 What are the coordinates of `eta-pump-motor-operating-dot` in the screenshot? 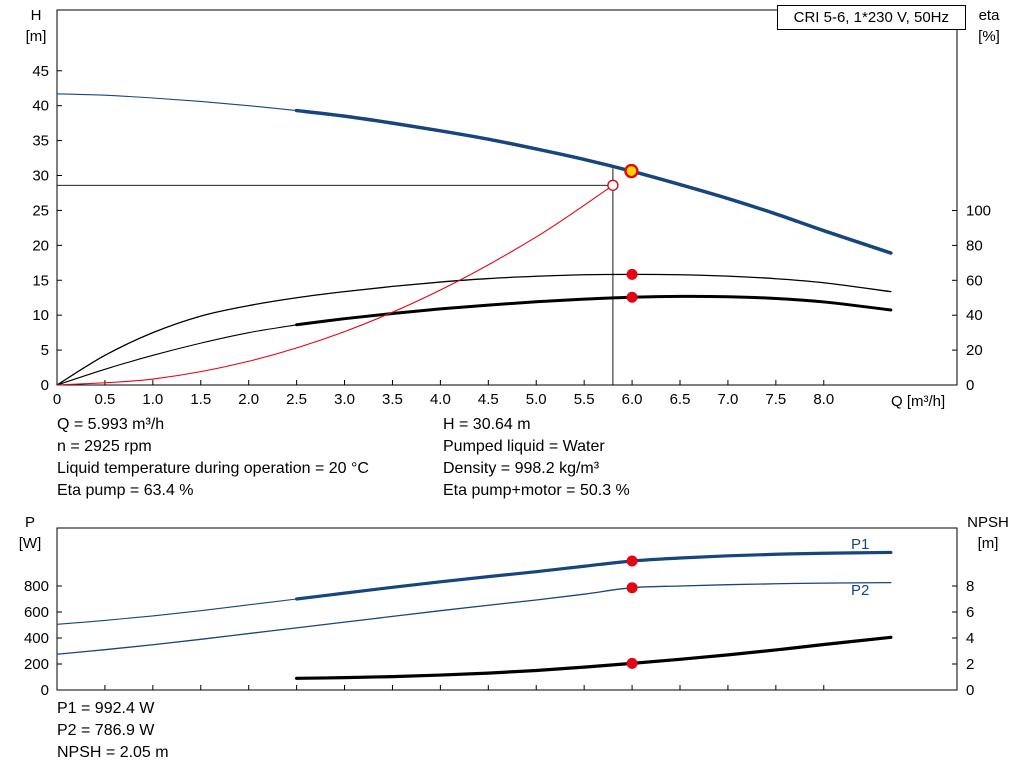 It's located at (632, 297).